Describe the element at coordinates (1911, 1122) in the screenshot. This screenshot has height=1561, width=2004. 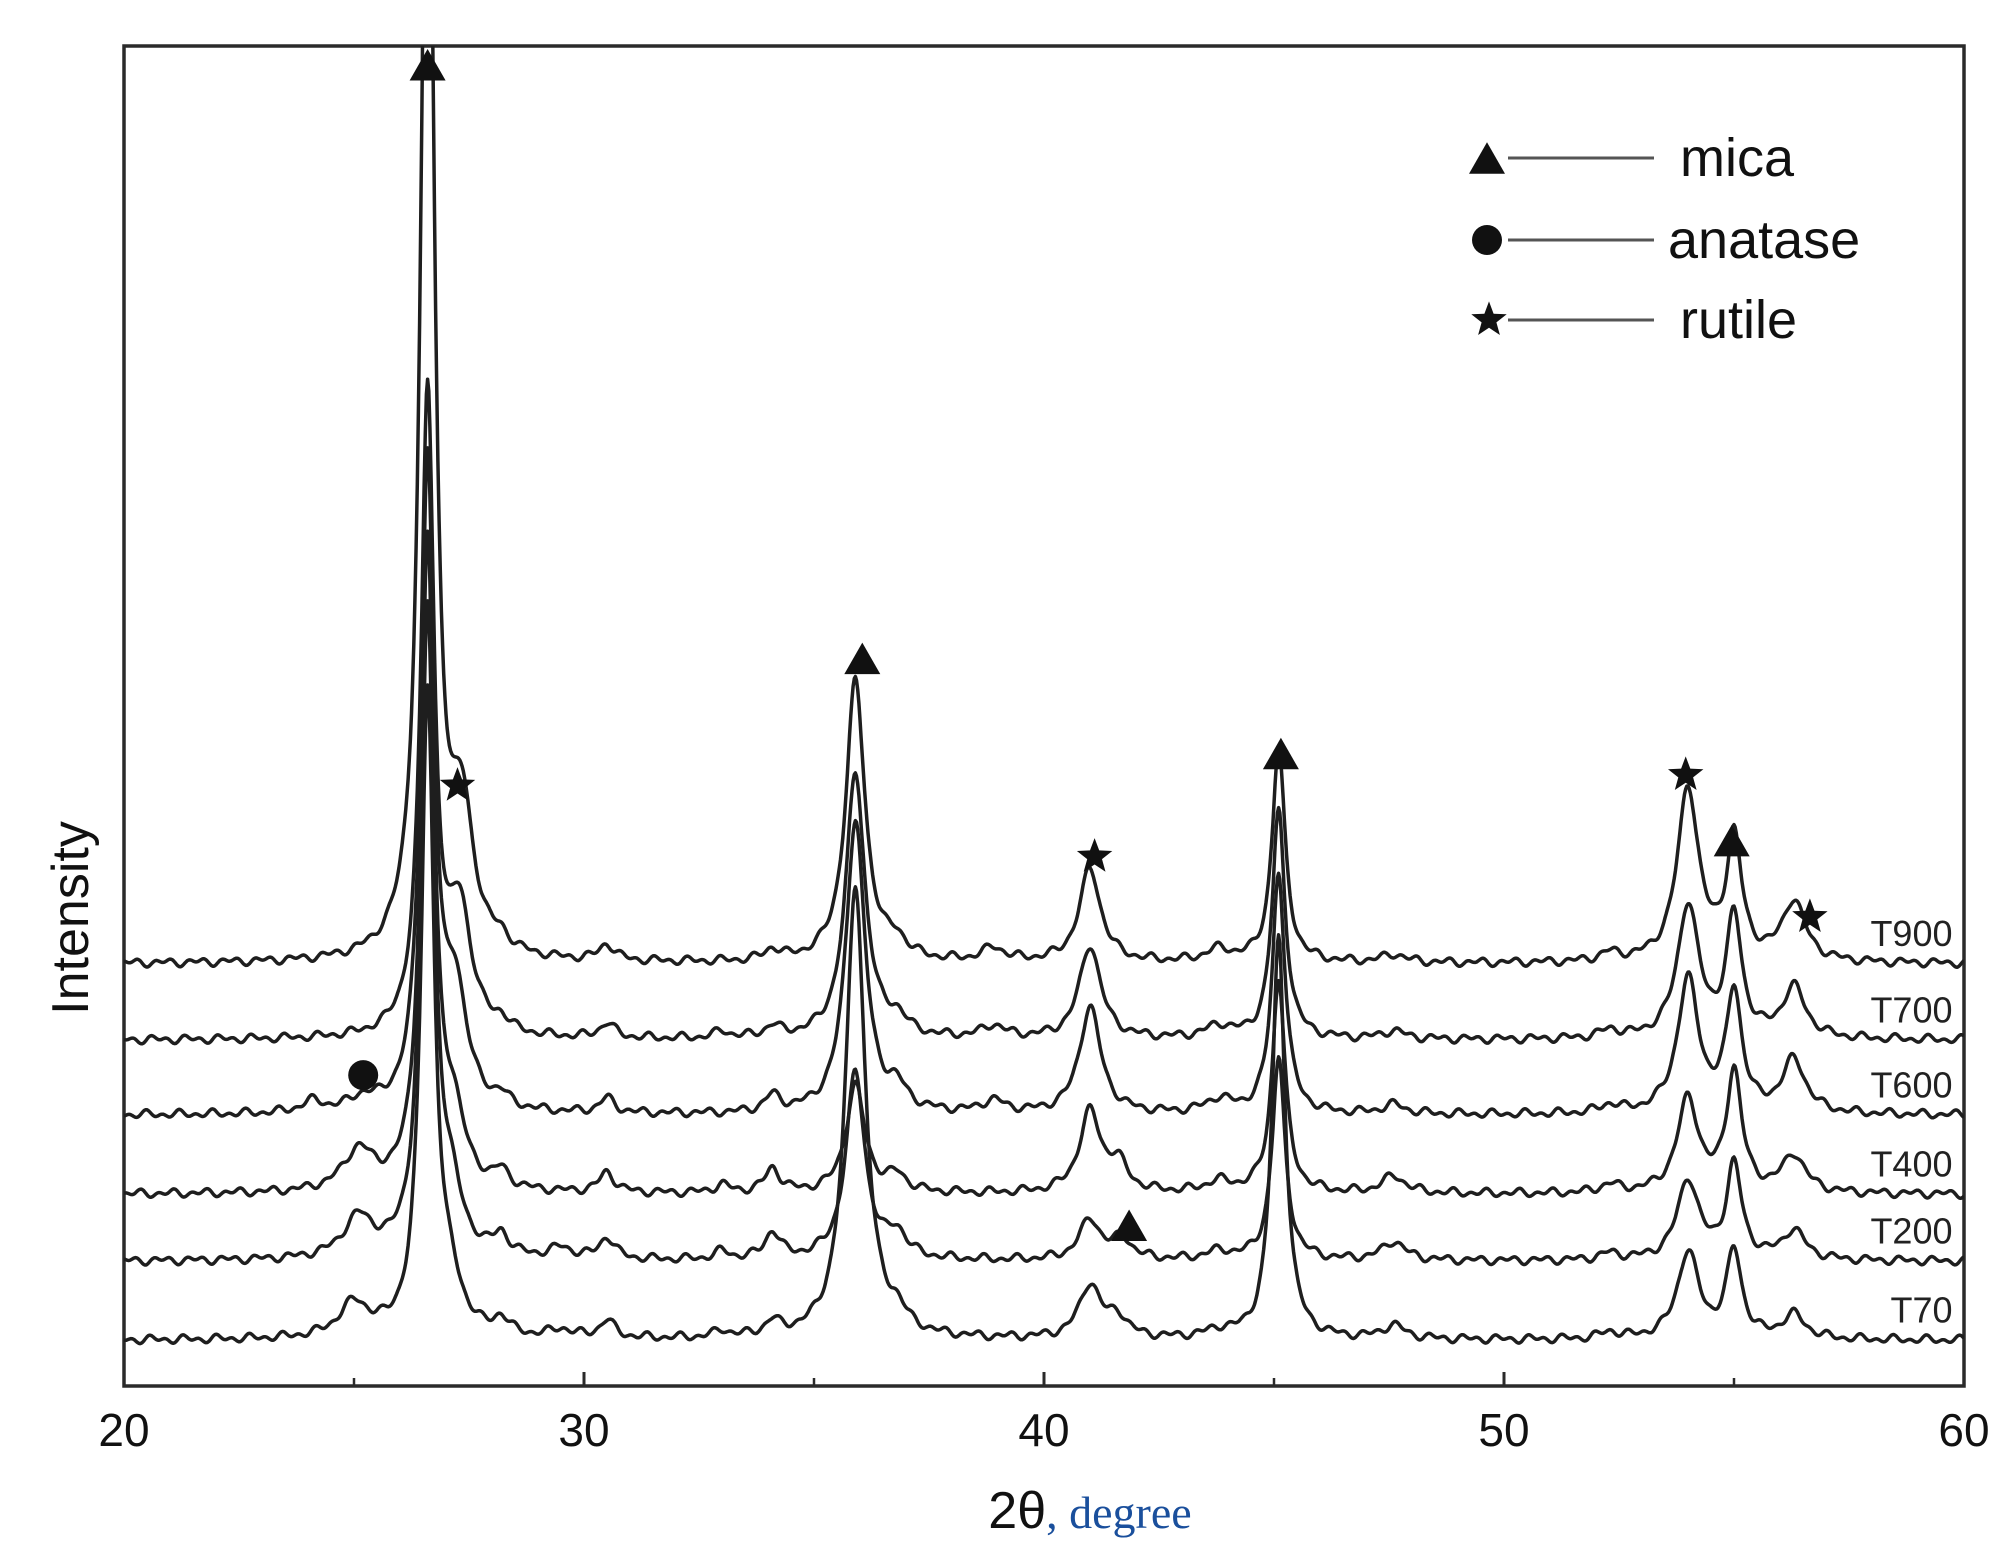
I see `series-labels: T900 T700 T600 T400 T200 T70` at that location.